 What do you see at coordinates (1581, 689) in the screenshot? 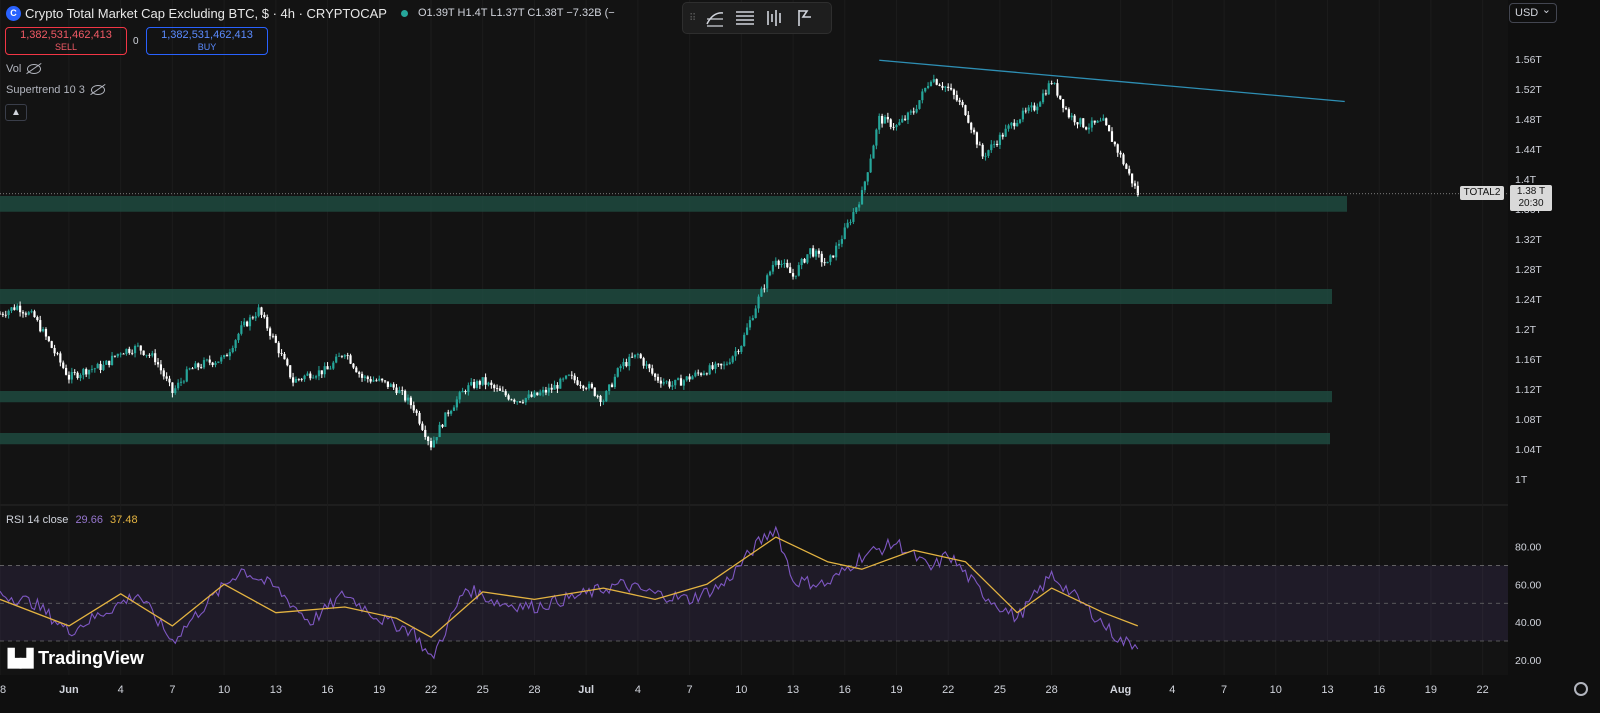
I see `gear-icon` at bounding box center [1581, 689].